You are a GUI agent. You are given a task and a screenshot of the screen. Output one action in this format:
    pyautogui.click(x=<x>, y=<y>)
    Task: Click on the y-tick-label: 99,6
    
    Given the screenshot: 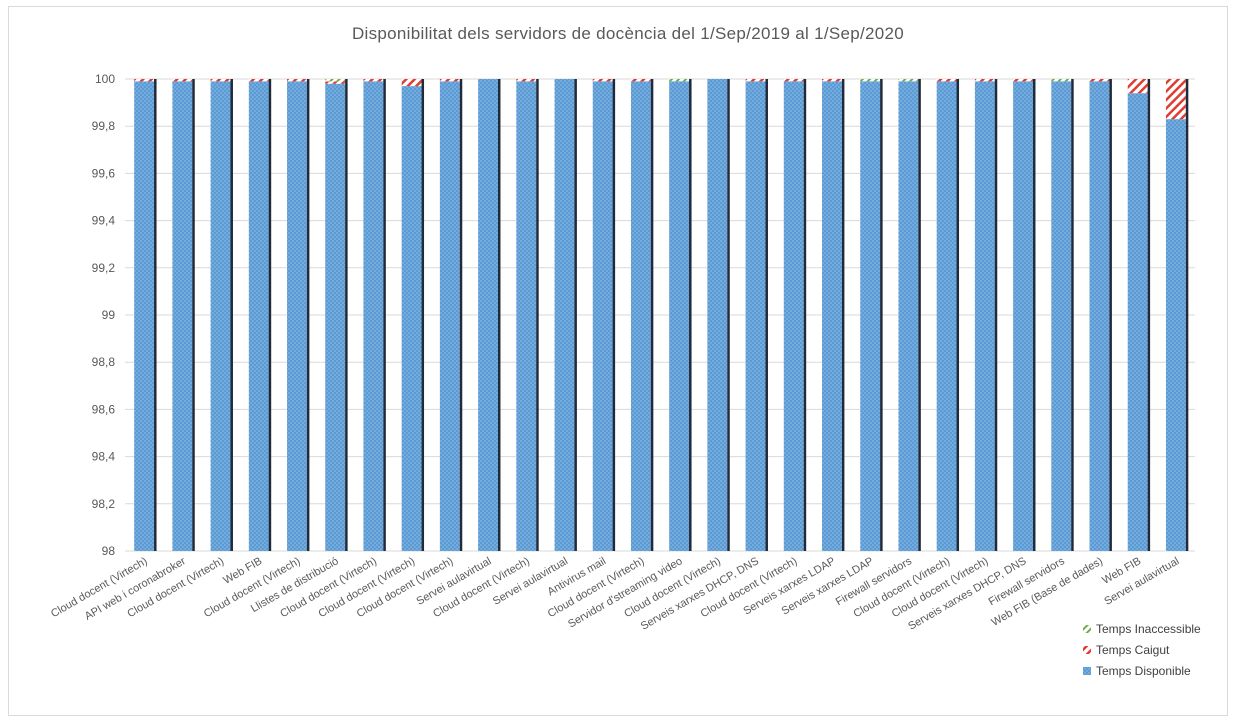 What is the action you would take?
    pyautogui.click(x=104, y=173)
    